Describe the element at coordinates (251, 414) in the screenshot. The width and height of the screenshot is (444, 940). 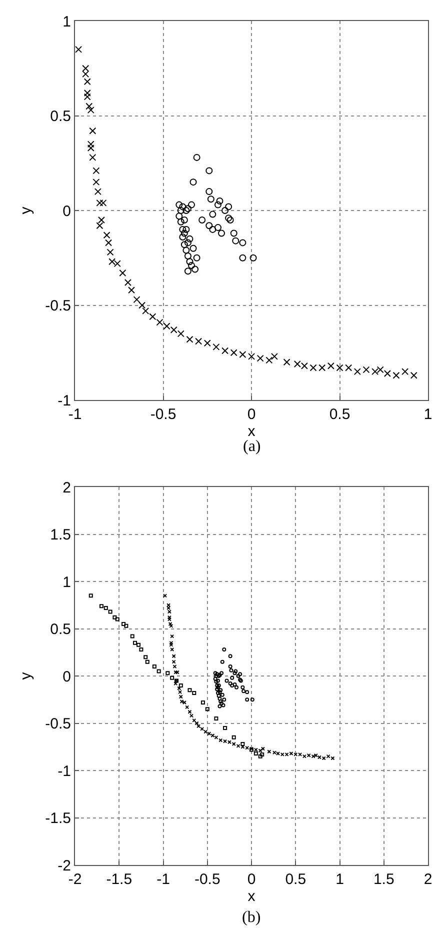
I see `x-tick-label: 0` at that location.